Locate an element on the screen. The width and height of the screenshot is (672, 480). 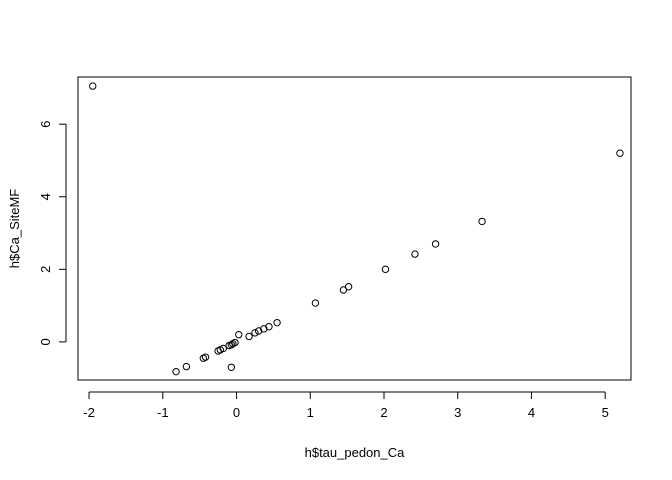
x-tick-label: 3 is located at coordinates (457, 412).